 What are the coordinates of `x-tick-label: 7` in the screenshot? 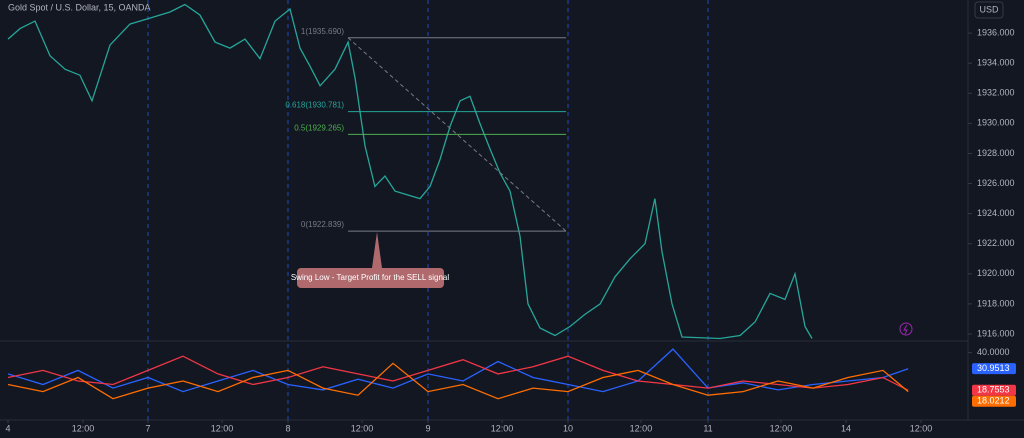 It's located at (147, 428).